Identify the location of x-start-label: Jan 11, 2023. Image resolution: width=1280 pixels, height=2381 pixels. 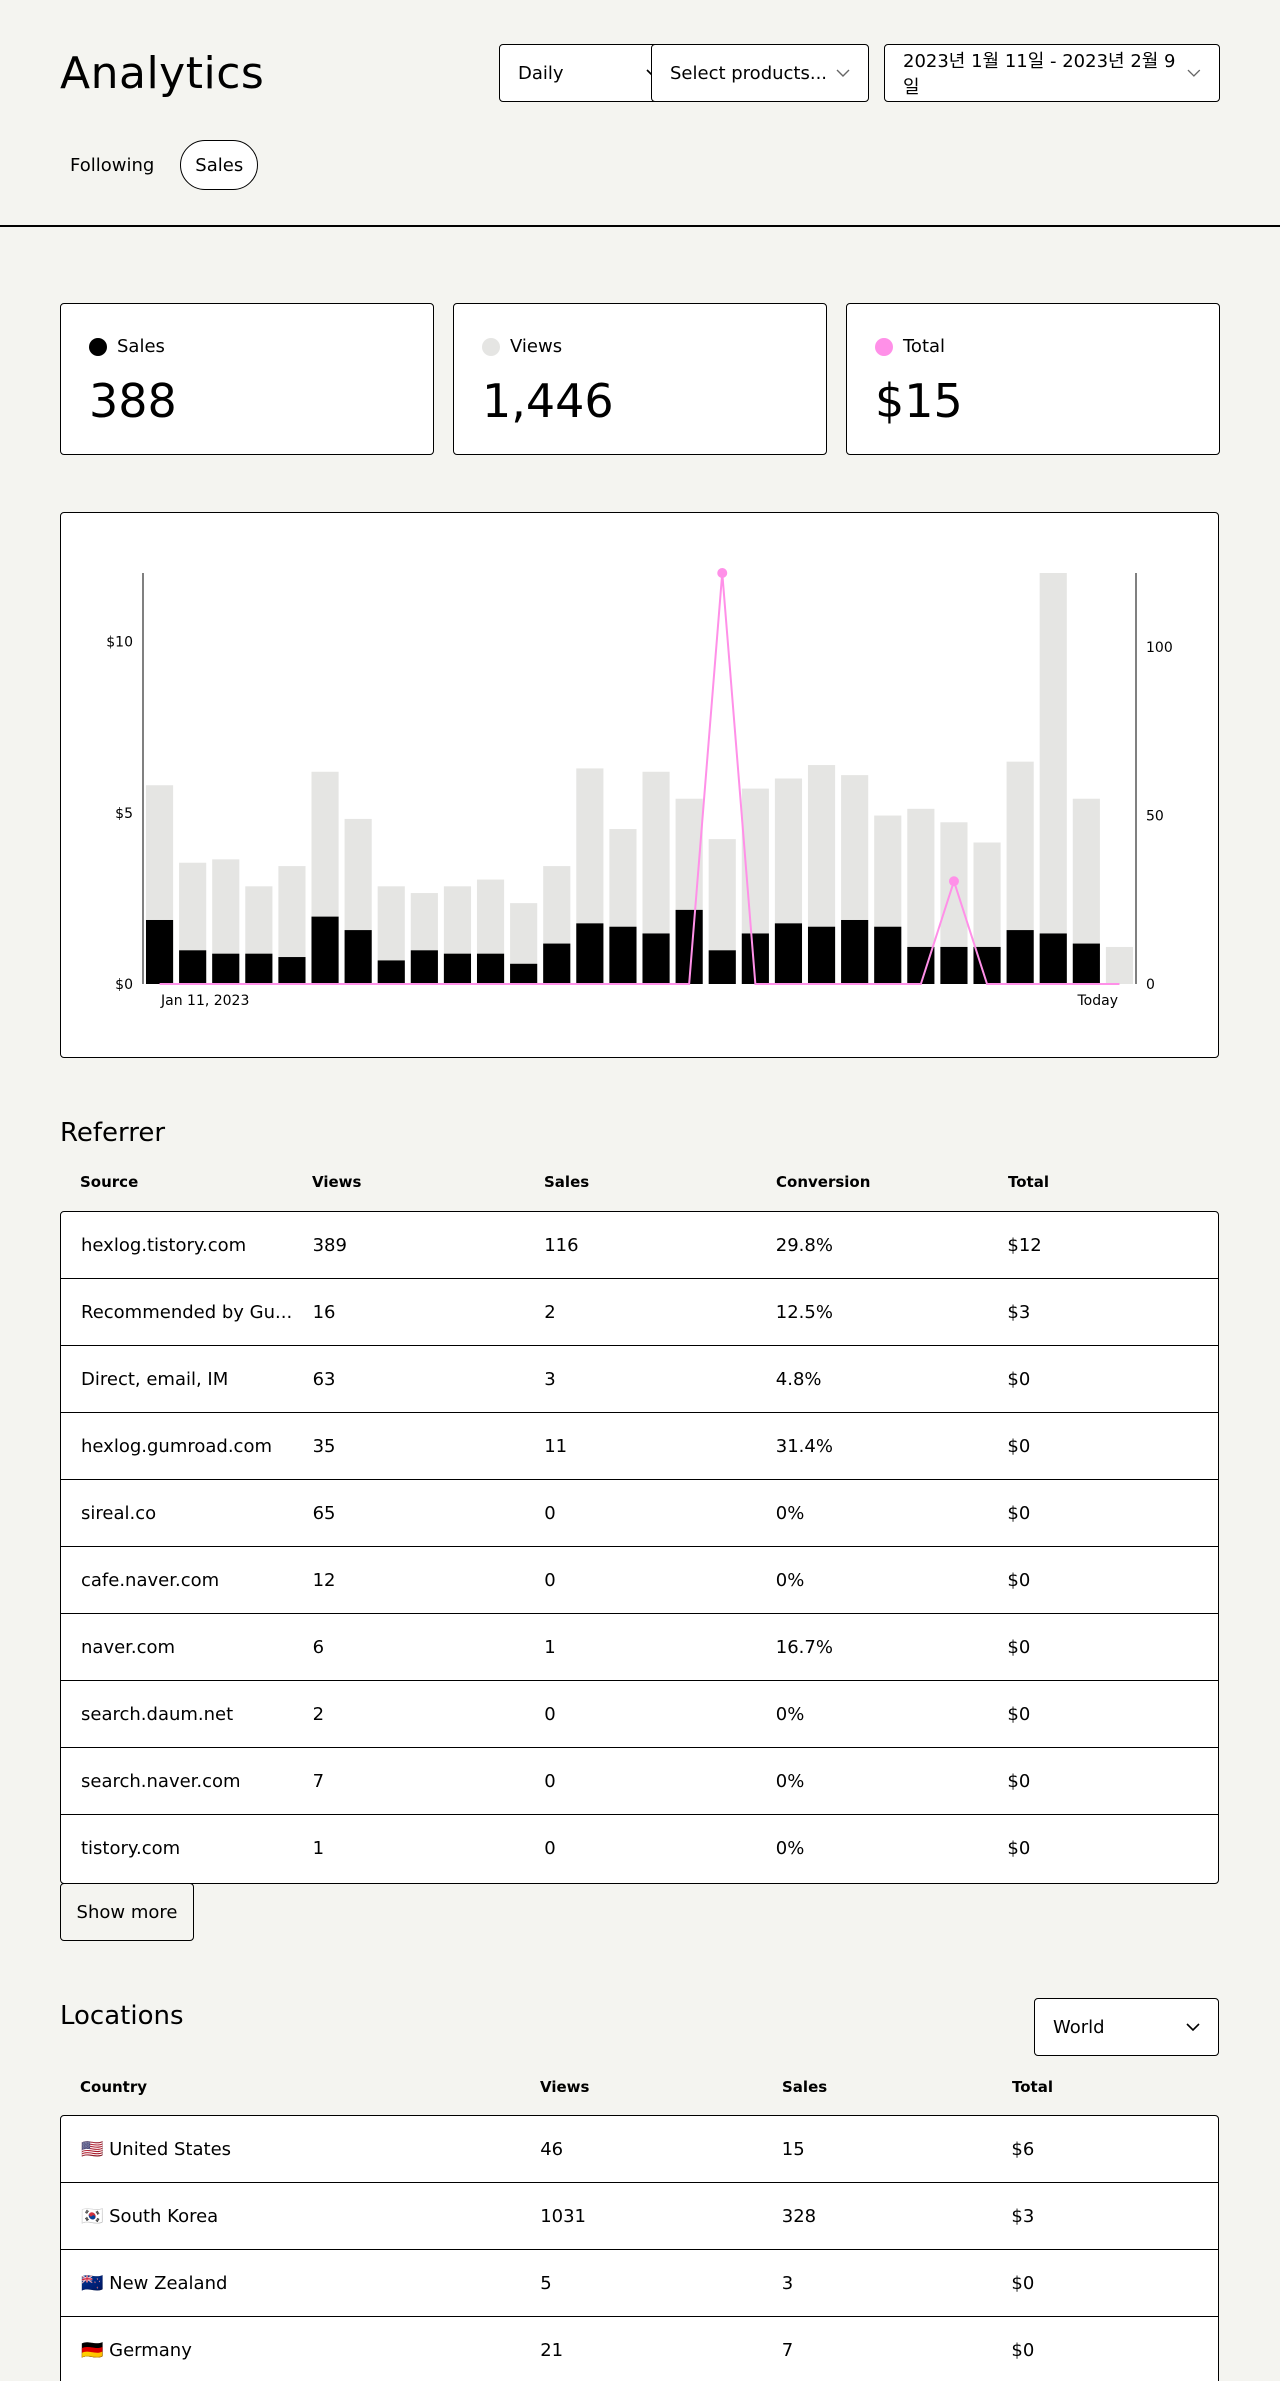
(204, 1001).